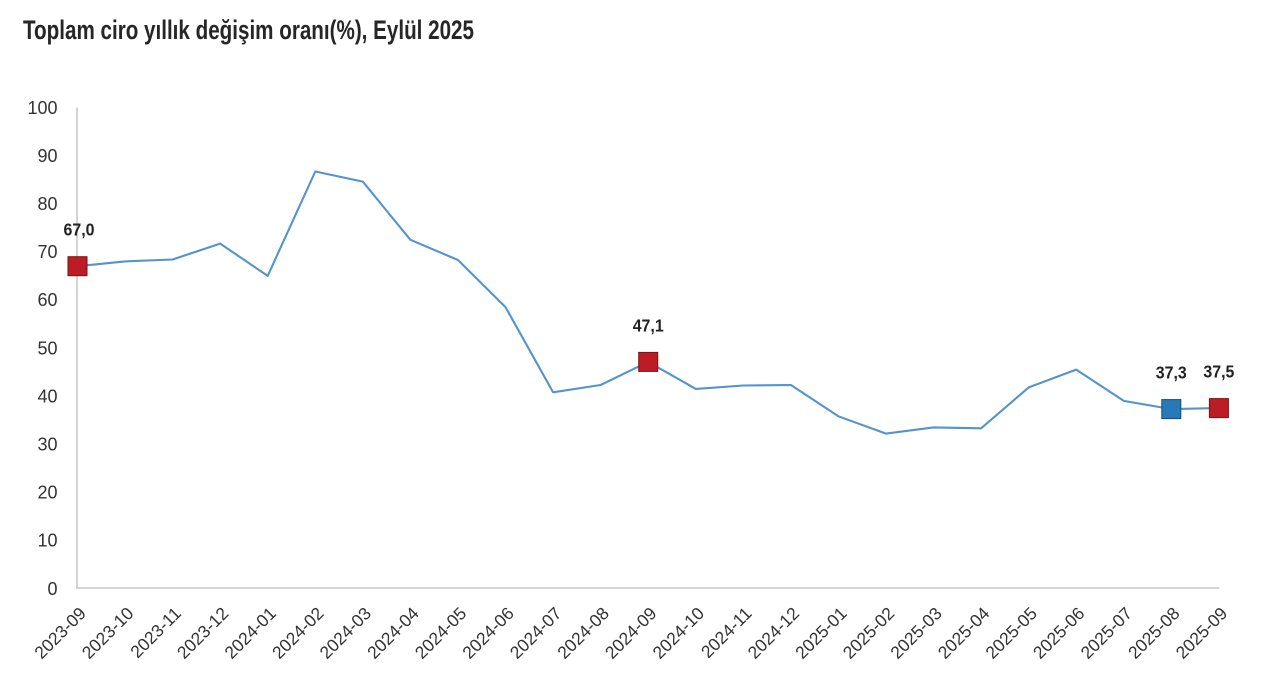  Describe the element at coordinates (47, 300) in the screenshot. I see `svg-text: 60` at that location.